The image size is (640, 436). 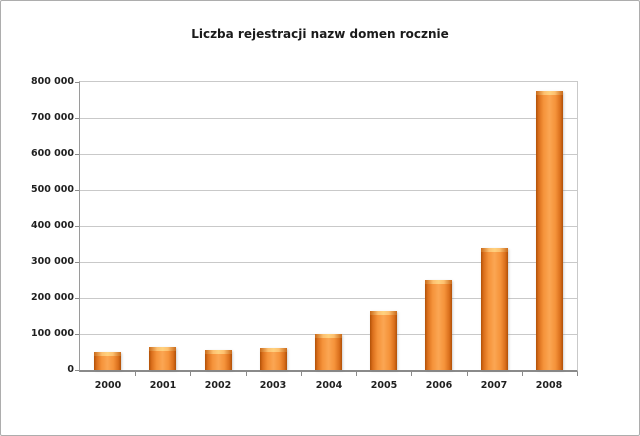 I want to click on y-axis-label: 300 000, so click(x=52, y=261).